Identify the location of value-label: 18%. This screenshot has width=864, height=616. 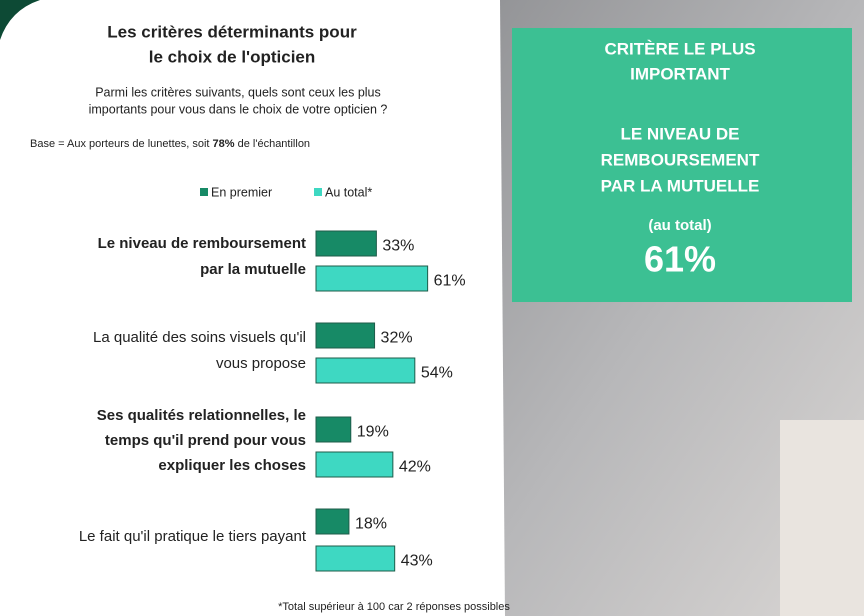
(371, 524).